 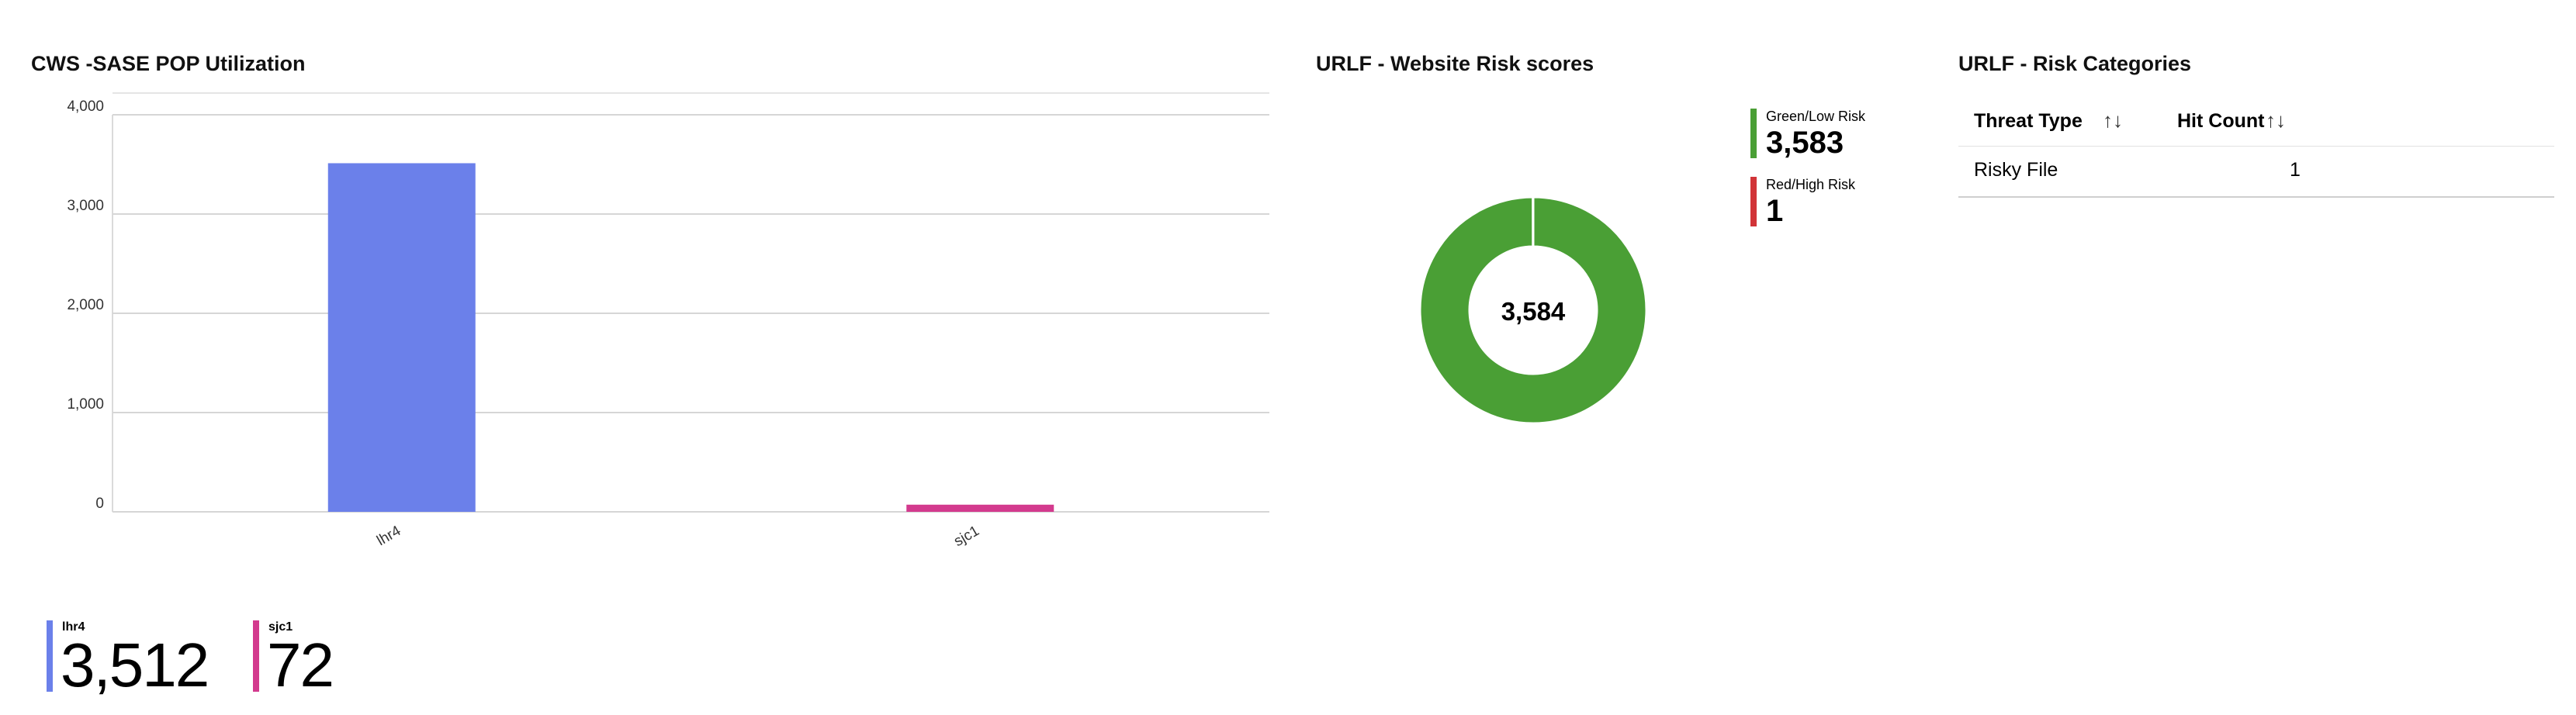 I want to click on risk-panel-title: URLF - Website Risk scores, so click(x=1455, y=63).